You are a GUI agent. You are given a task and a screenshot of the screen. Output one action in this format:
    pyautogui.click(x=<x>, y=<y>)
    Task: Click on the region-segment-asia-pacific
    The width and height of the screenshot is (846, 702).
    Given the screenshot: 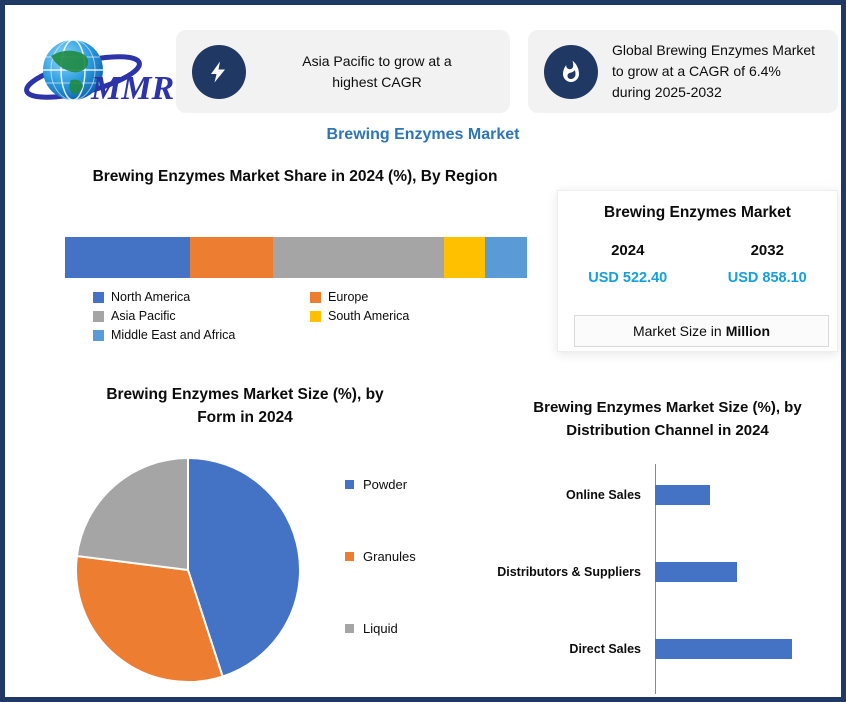 What is the action you would take?
    pyautogui.click(x=358, y=257)
    